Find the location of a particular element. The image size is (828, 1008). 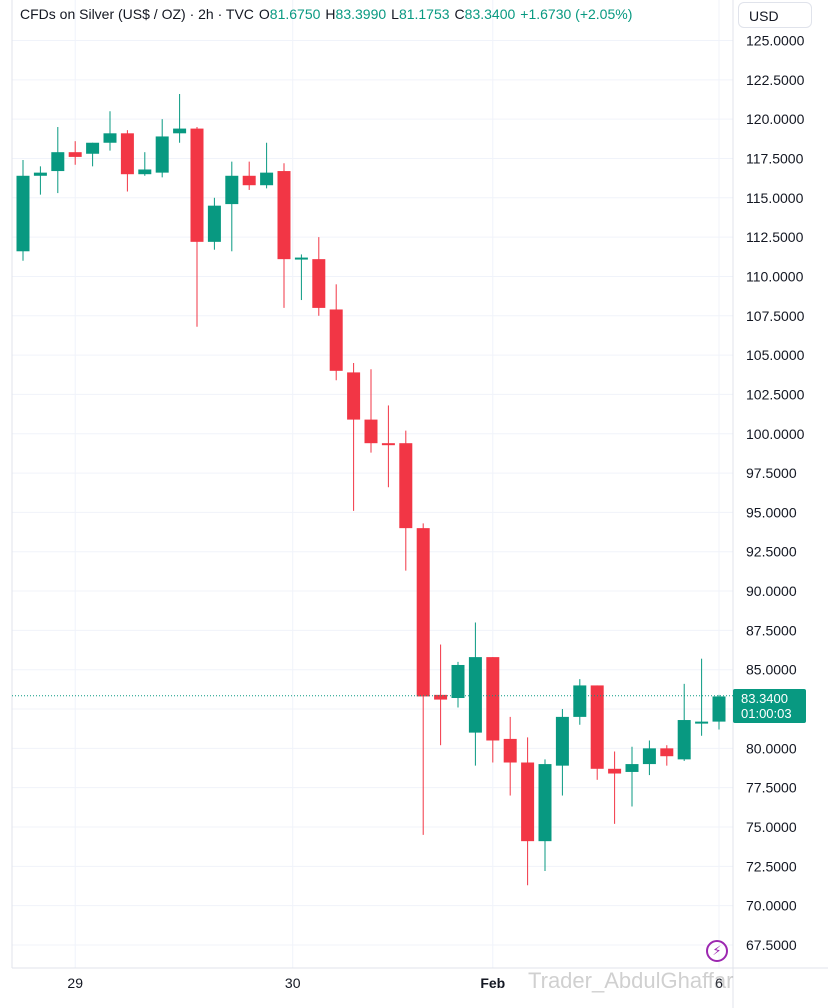

currency-button: USD is located at coordinates (775, 15).